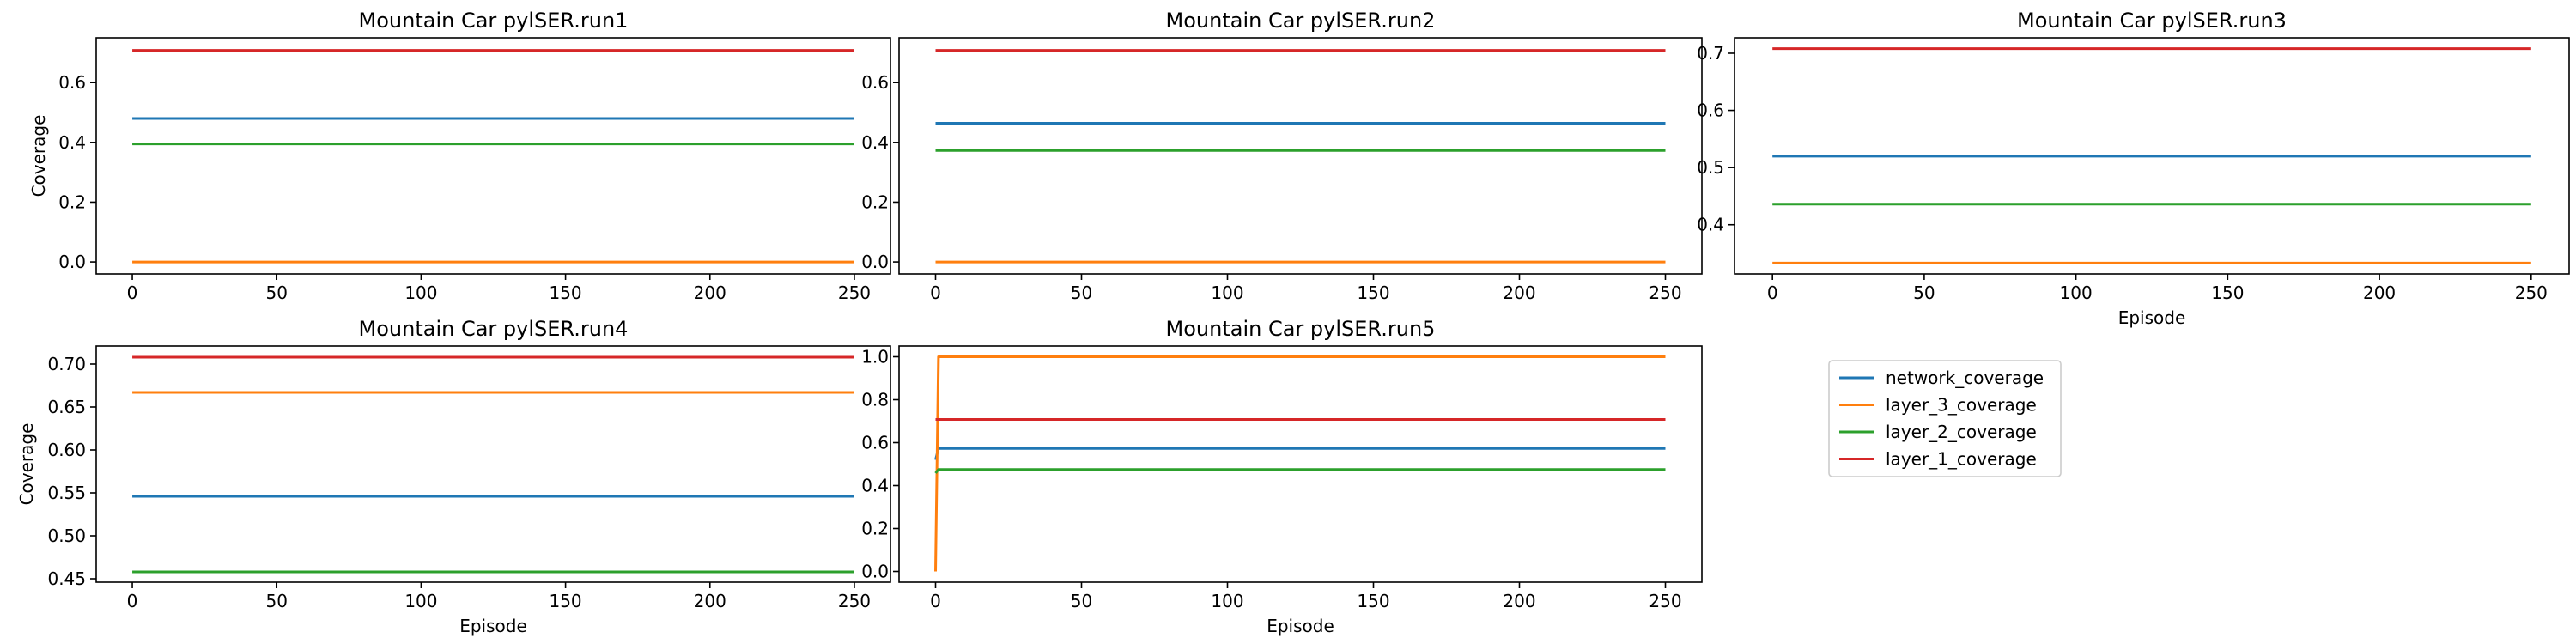 The image size is (2576, 644). I want to click on y-tick-label: 0.5, so click(1711, 167).